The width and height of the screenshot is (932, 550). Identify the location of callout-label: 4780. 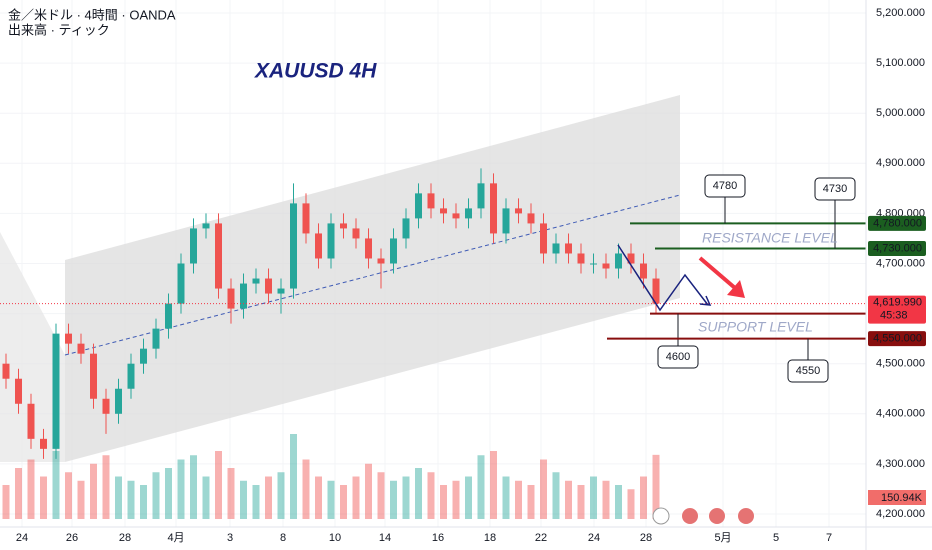
(725, 186).